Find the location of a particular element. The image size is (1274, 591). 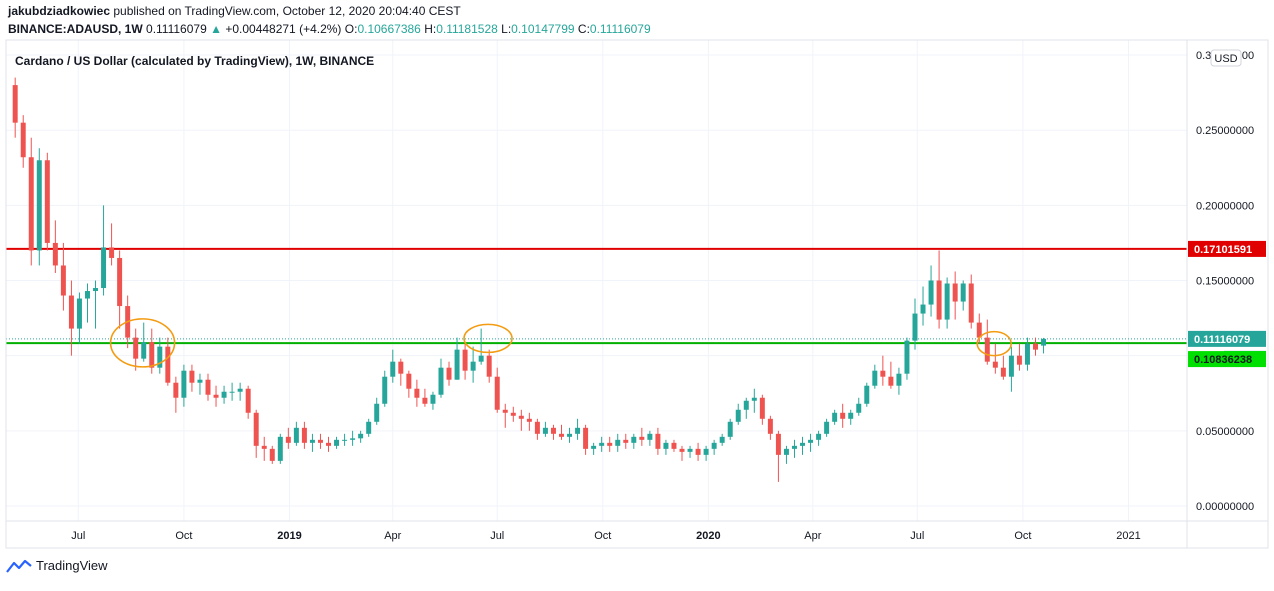

resistance-price-tag: 0.17101591 is located at coordinates (1227, 248).